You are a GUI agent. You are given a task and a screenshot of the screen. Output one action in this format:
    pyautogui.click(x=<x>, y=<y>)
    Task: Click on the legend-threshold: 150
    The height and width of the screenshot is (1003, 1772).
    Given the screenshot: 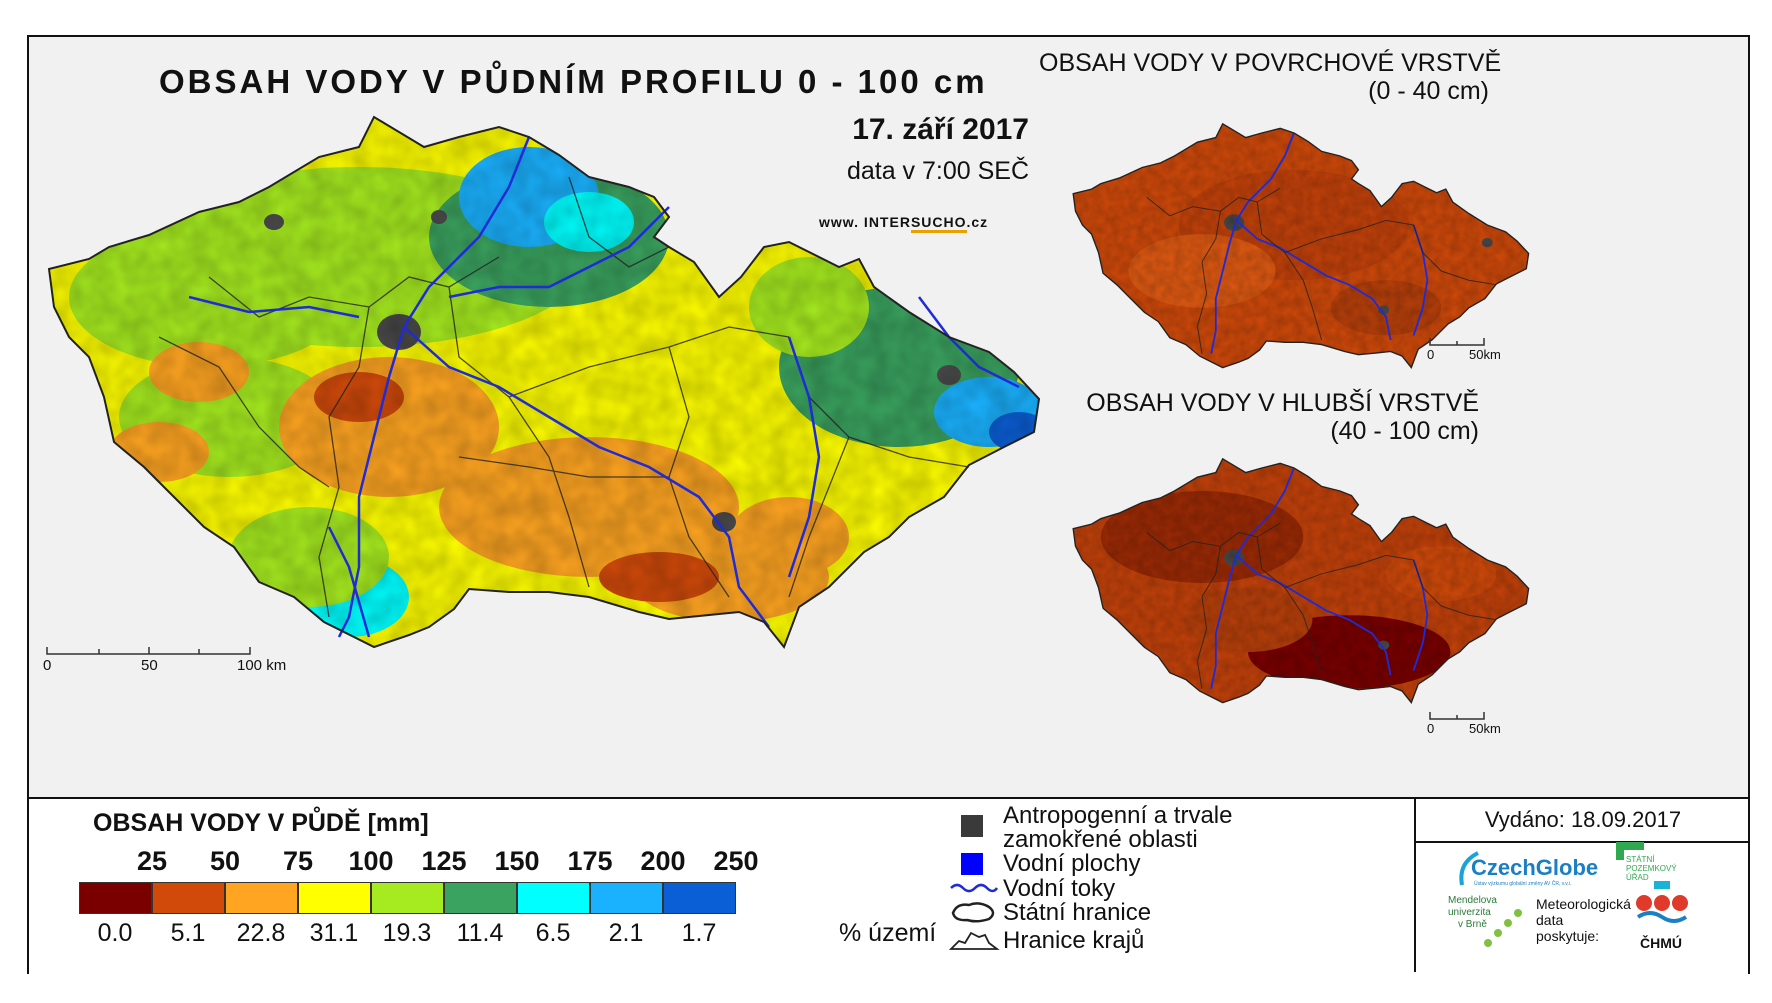 What is the action you would take?
    pyautogui.click(x=517, y=861)
    